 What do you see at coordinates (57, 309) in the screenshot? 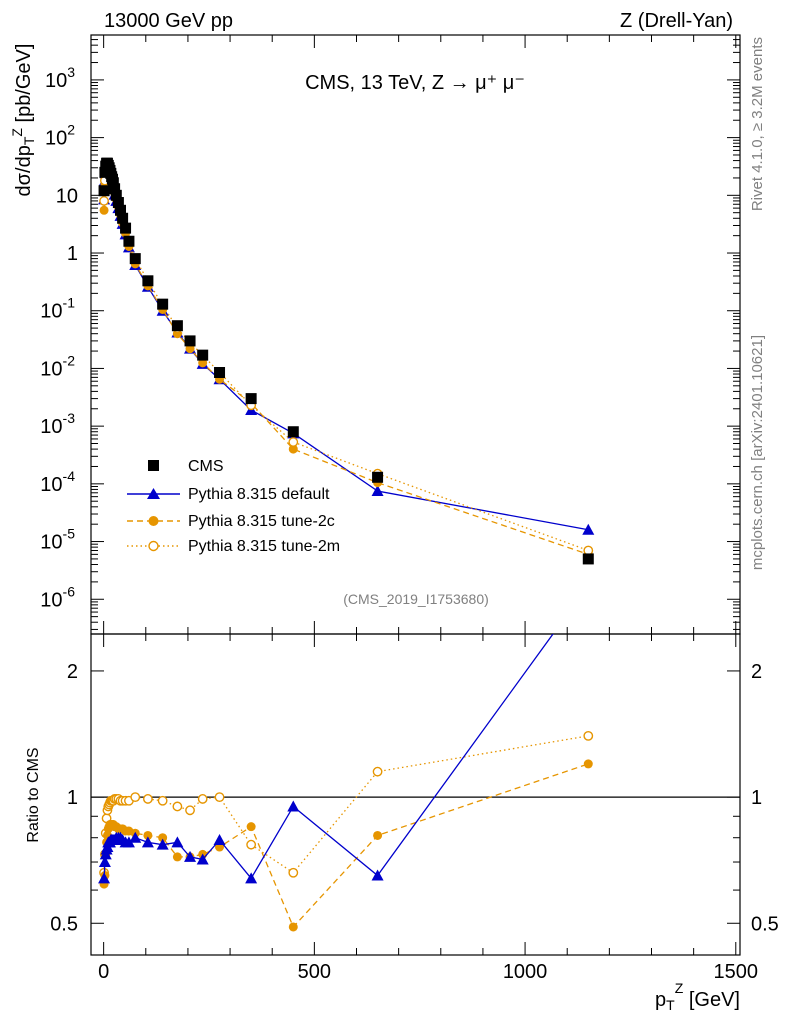
I see `main-y-tick-label: 10⁻¹` at bounding box center [57, 309].